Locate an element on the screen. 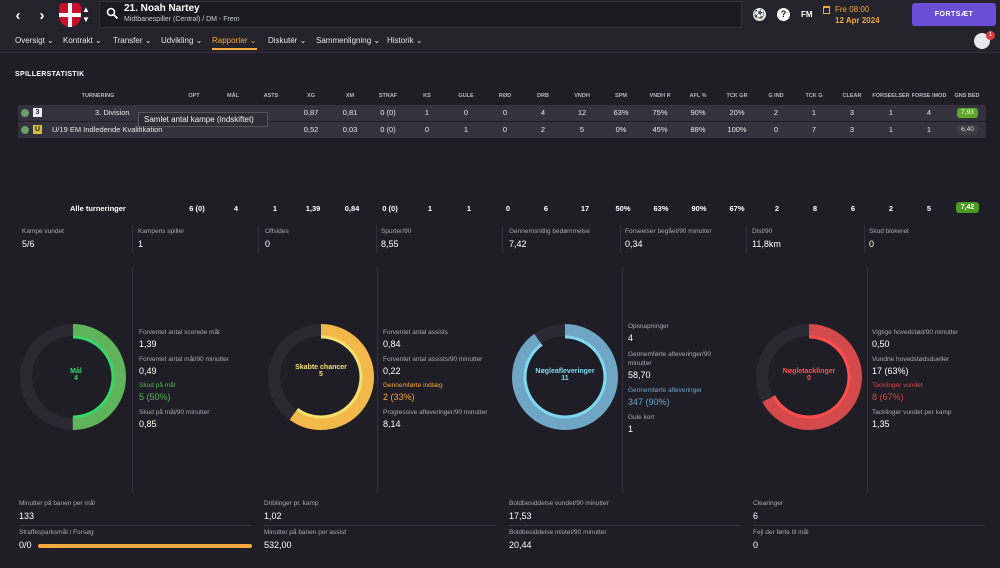 This screenshot has width=1000, height=568. player-name: 21. Noah Nartey is located at coordinates (162, 8).